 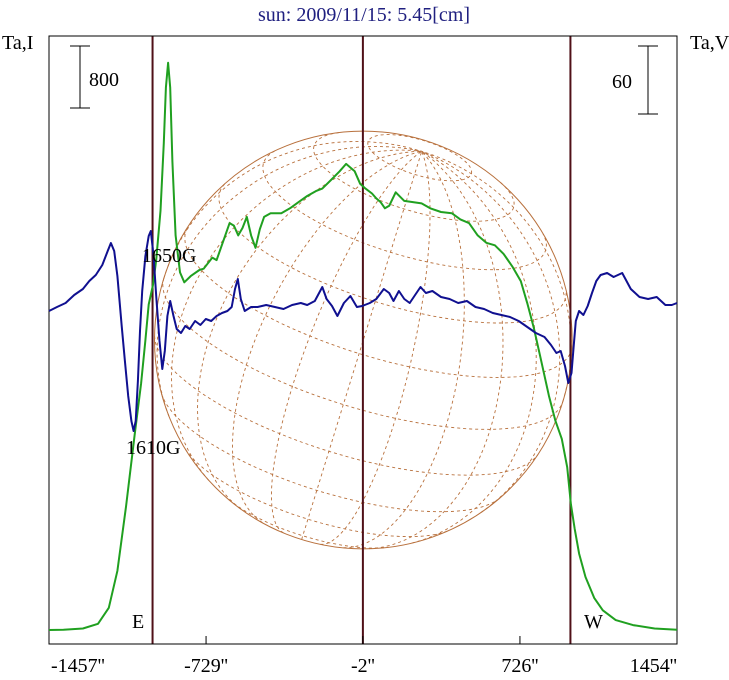 I want to click on x-axis: -1457'' -729'' -2'' 726'' 1454'', so click(x=363, y=656).